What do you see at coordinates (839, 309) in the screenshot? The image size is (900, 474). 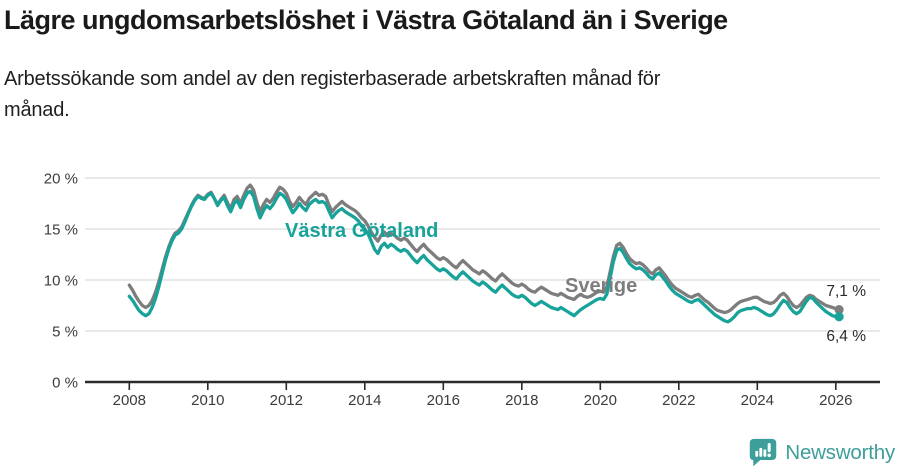 I see `series-end-dot-sverige` at bounding box center [839, 309].